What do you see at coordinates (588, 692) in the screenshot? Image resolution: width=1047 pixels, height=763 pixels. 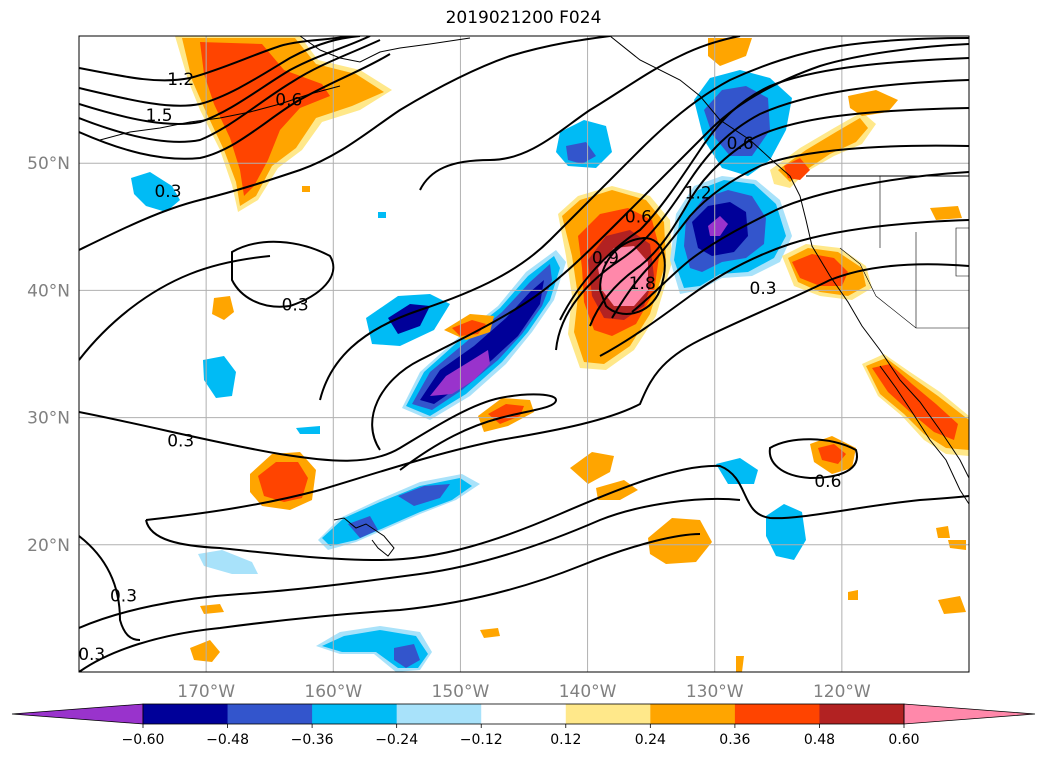 I see `longitude-label: 140°W` at bounding box center [588, 692].